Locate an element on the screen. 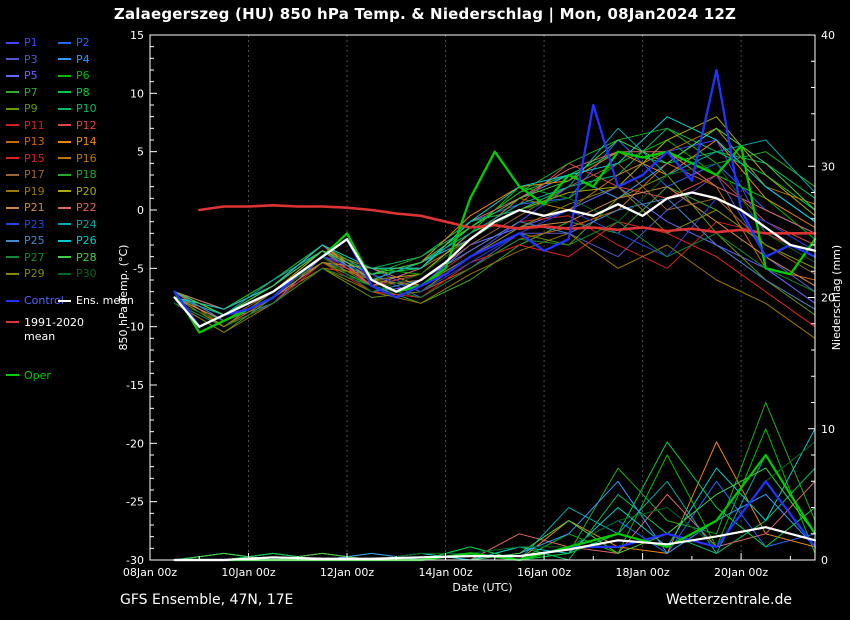  legend-item-1991-2020-mean: 1991-2020 mean is located at coordinates (77, 330).